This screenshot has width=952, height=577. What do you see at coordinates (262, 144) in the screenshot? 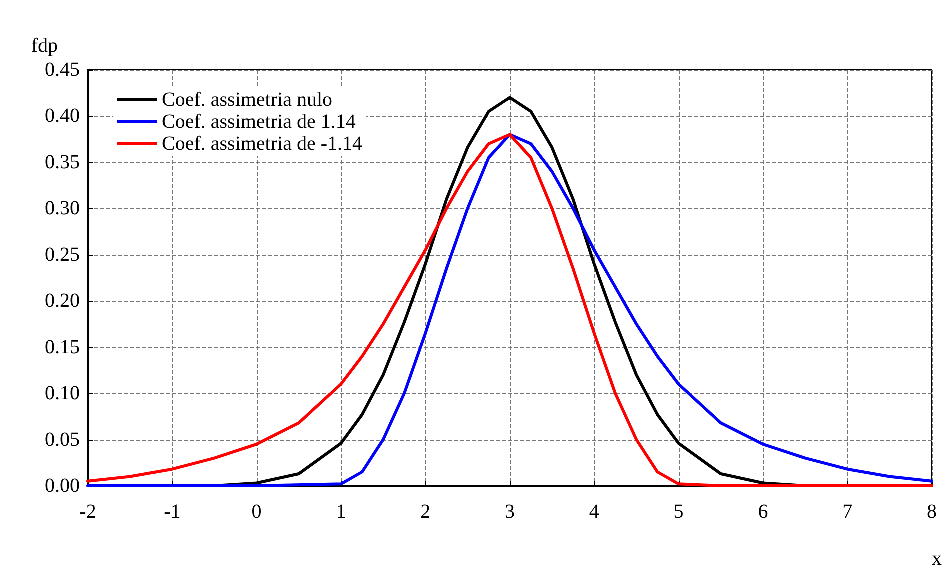
I see `legend-label: Coef. assimetria de -1.14` at bounding box center [262, 144].